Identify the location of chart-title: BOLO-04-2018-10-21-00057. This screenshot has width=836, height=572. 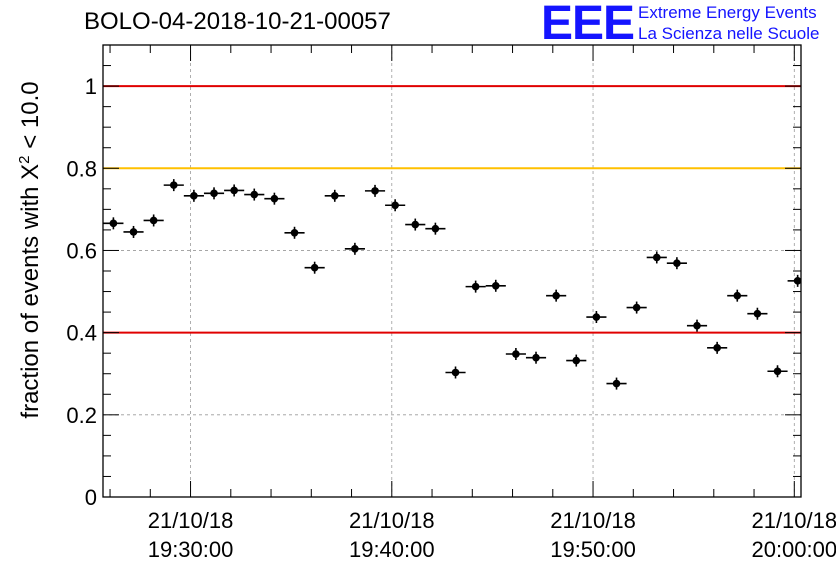
(237, 21).